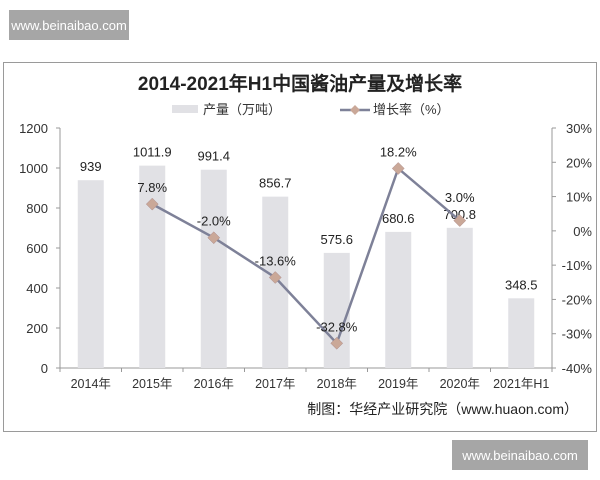 The image size is (600, 480). I want to click on x-tick-label: 2019年, so click(398, 384).